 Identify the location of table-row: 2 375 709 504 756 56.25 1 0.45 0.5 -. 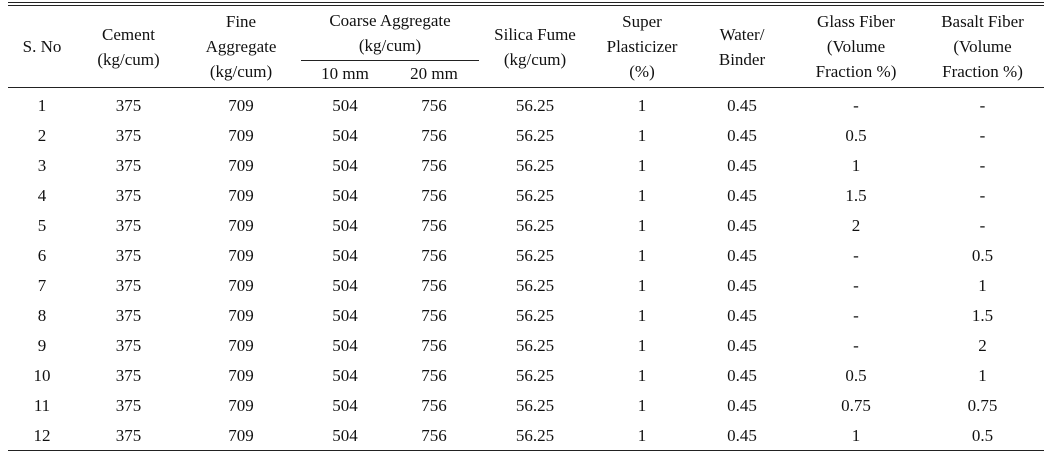
(526, 135).